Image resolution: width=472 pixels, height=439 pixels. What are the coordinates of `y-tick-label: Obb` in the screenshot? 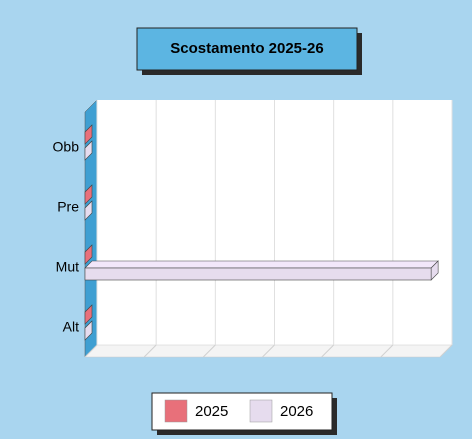 It's located at (66, 147).